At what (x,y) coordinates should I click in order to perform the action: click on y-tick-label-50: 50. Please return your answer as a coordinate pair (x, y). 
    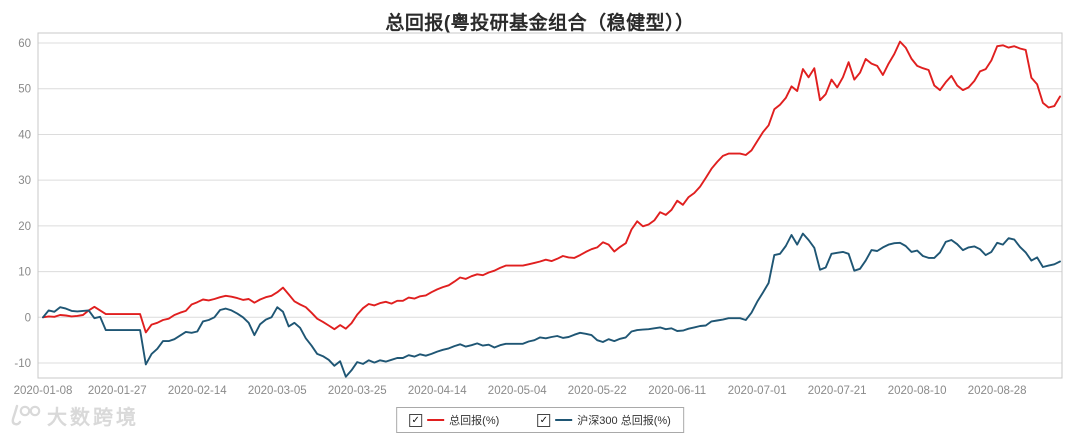
    Looking at the image, I should click on (24, 90).